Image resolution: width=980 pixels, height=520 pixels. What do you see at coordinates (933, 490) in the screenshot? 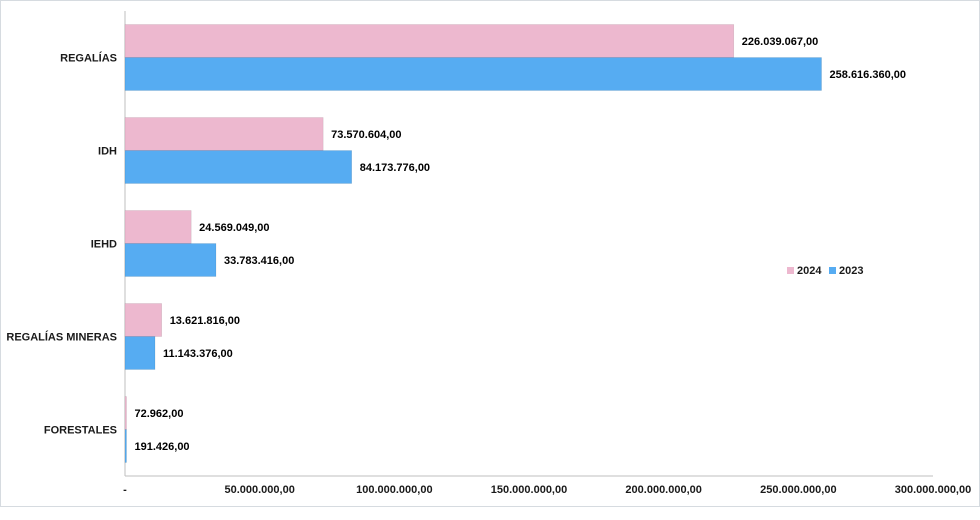
I see `x-tick-label: 300.000.000,00` at bounding box center [933, 490].